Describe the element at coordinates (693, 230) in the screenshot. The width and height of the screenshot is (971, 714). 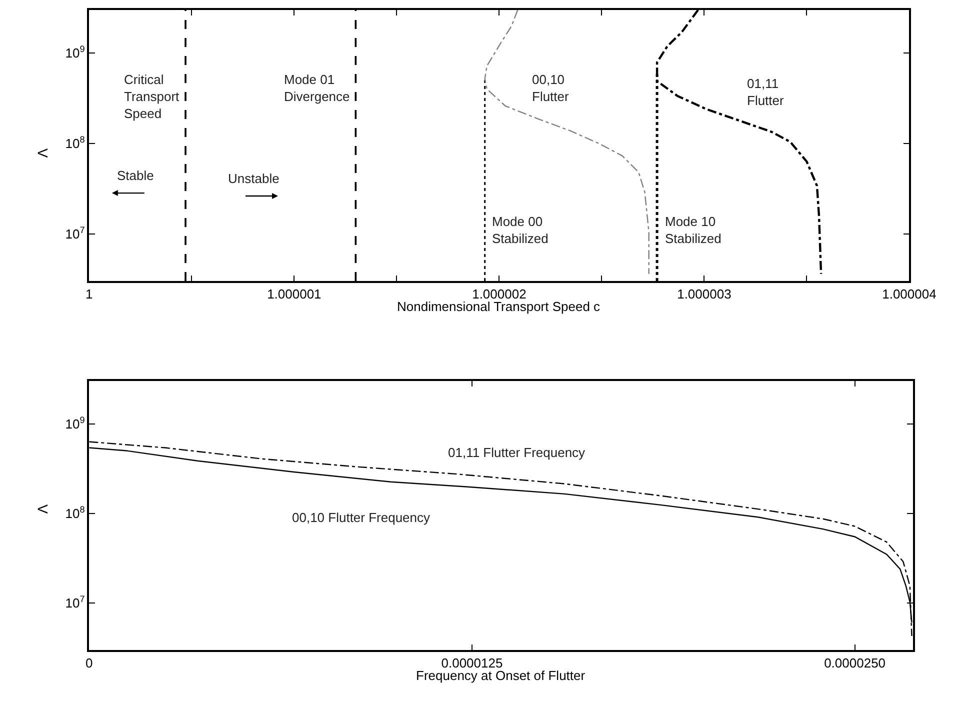
I see `annotation: Mode 10 Stabilized` at that location.